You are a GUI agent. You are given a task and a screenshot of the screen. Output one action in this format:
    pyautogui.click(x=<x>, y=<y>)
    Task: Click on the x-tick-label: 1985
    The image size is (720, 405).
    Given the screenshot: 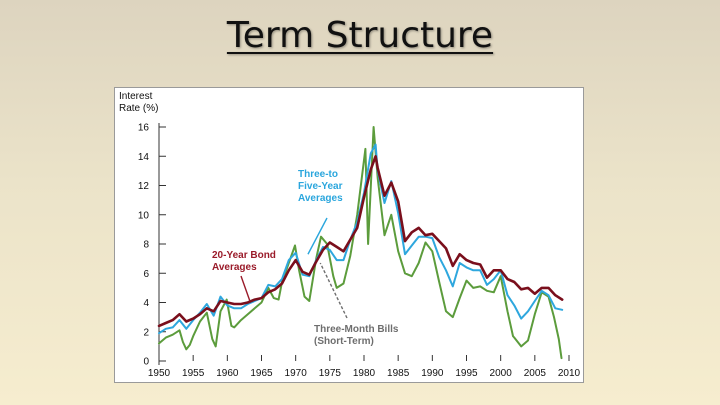 What is the action you would take?
    pyautogui.click(x=398, y=373)
    